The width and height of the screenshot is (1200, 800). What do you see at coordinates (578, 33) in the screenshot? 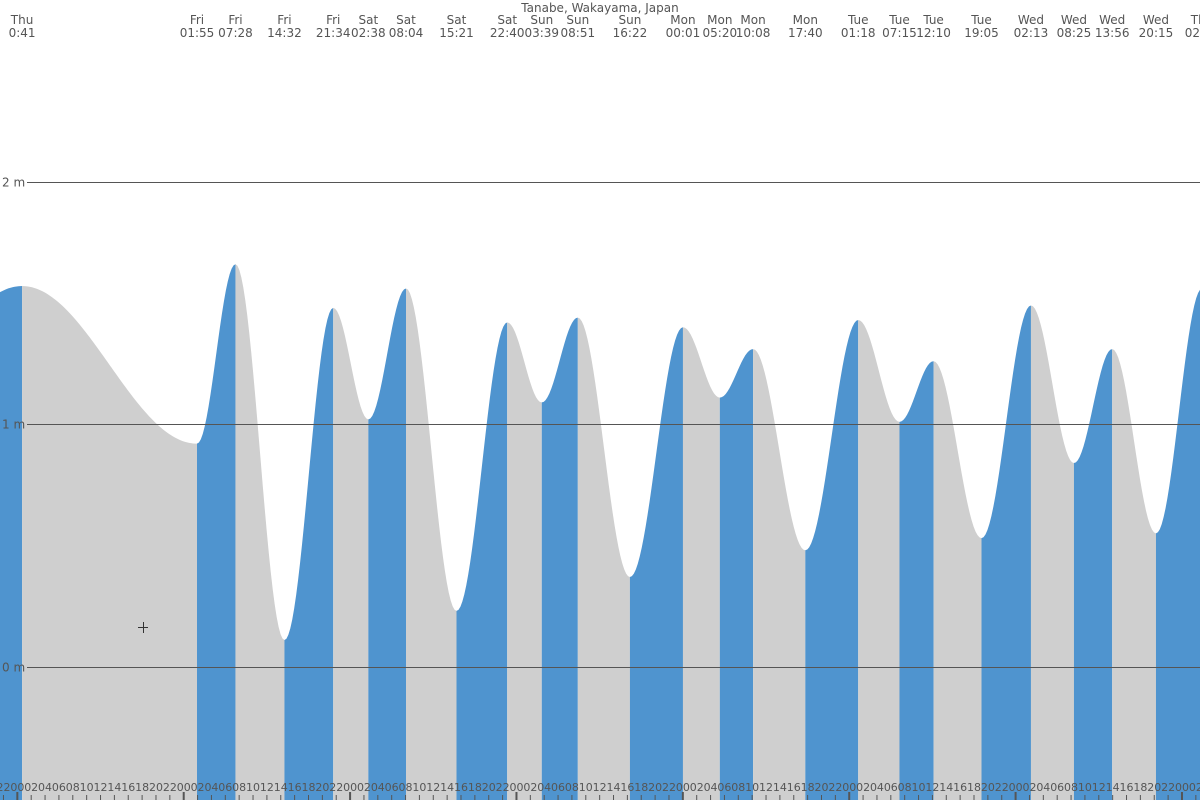
I see `extreme-time-label: 08:51` at bounding box center [578, 33].